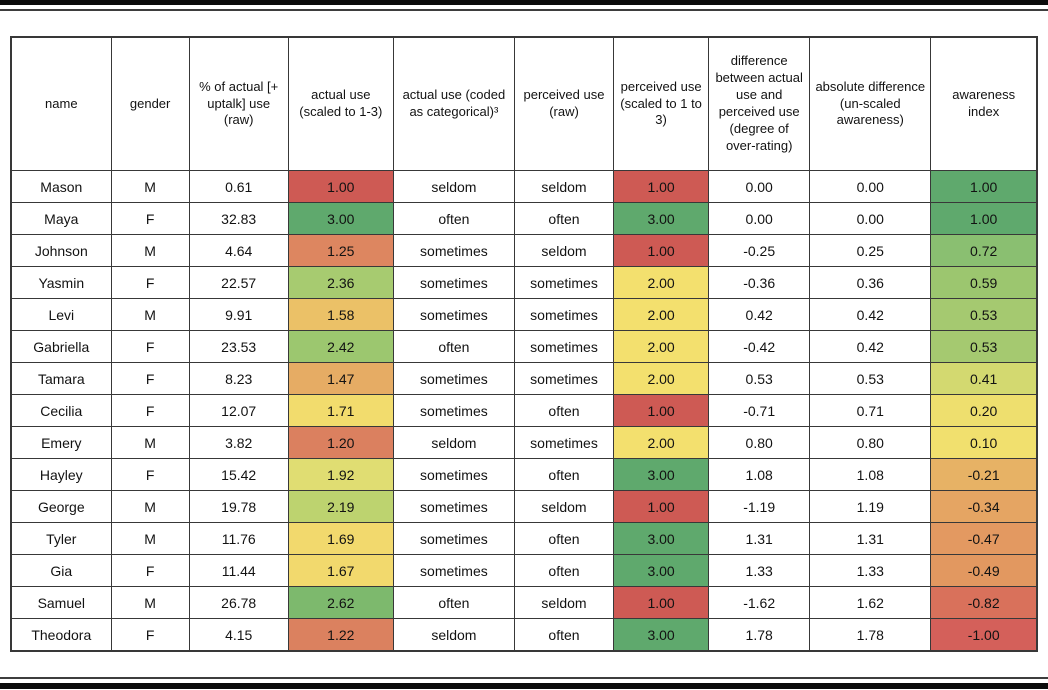  What do you see at coordinates (984, 410) in the screenshot?
I see `cell-awareness: 0.20` at bounding box center [984, 410].